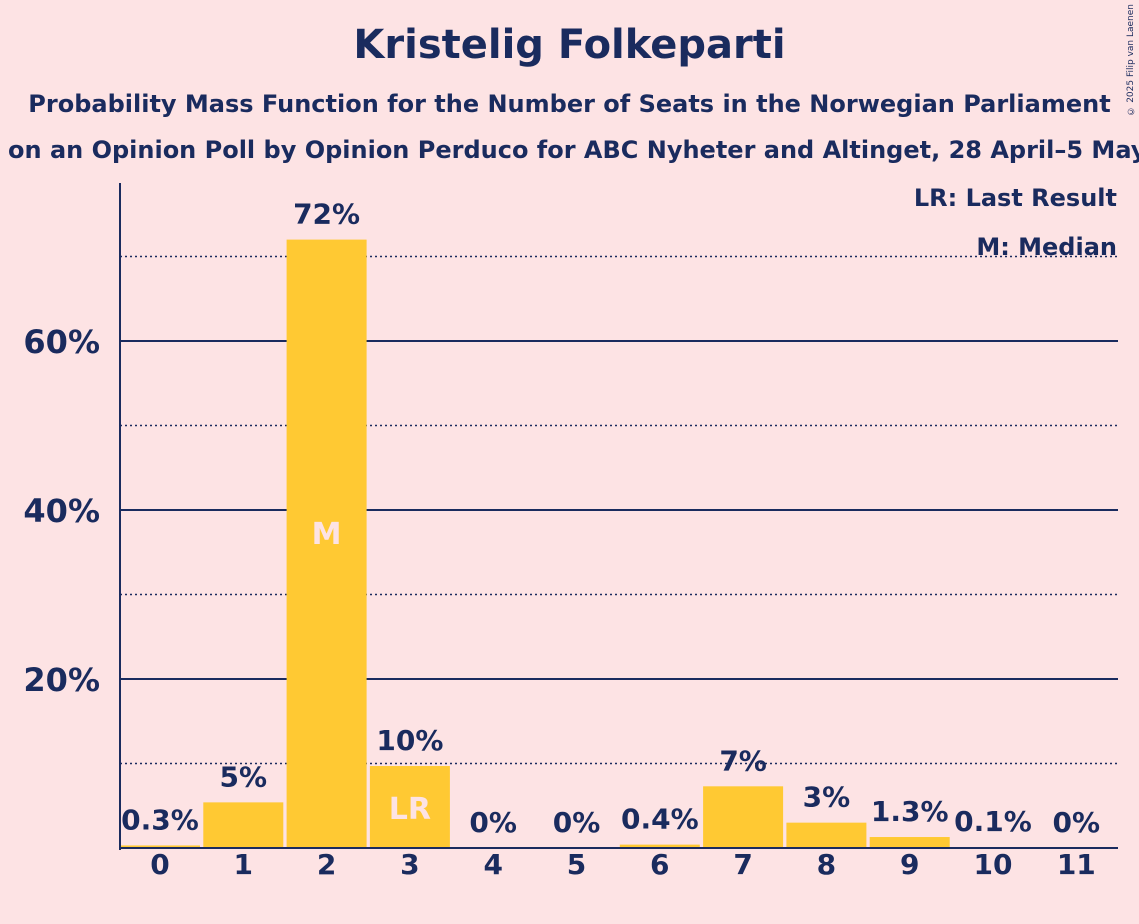  I want to click on data-label: 0.4%, so click(660, 819).